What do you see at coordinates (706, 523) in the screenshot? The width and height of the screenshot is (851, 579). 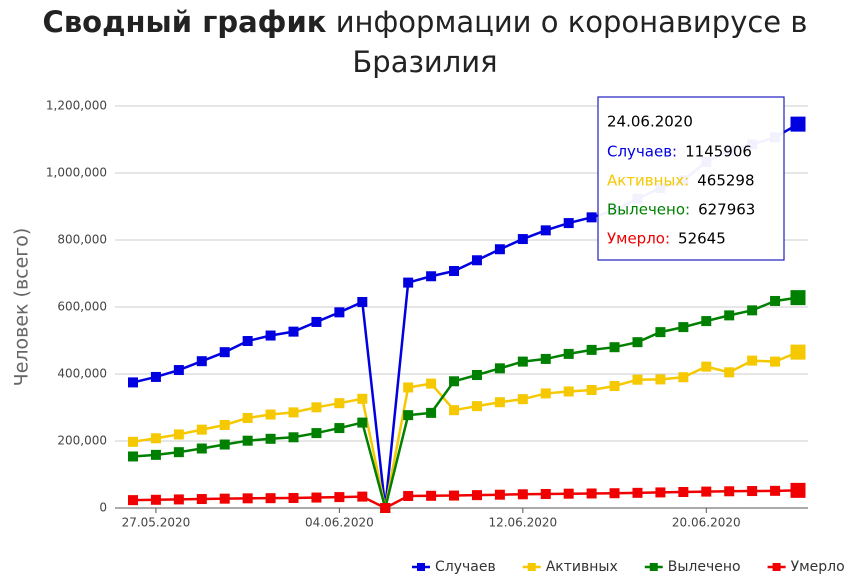 I see `x-tick-label: 20.06.2020` at bounding box center [706, 523].